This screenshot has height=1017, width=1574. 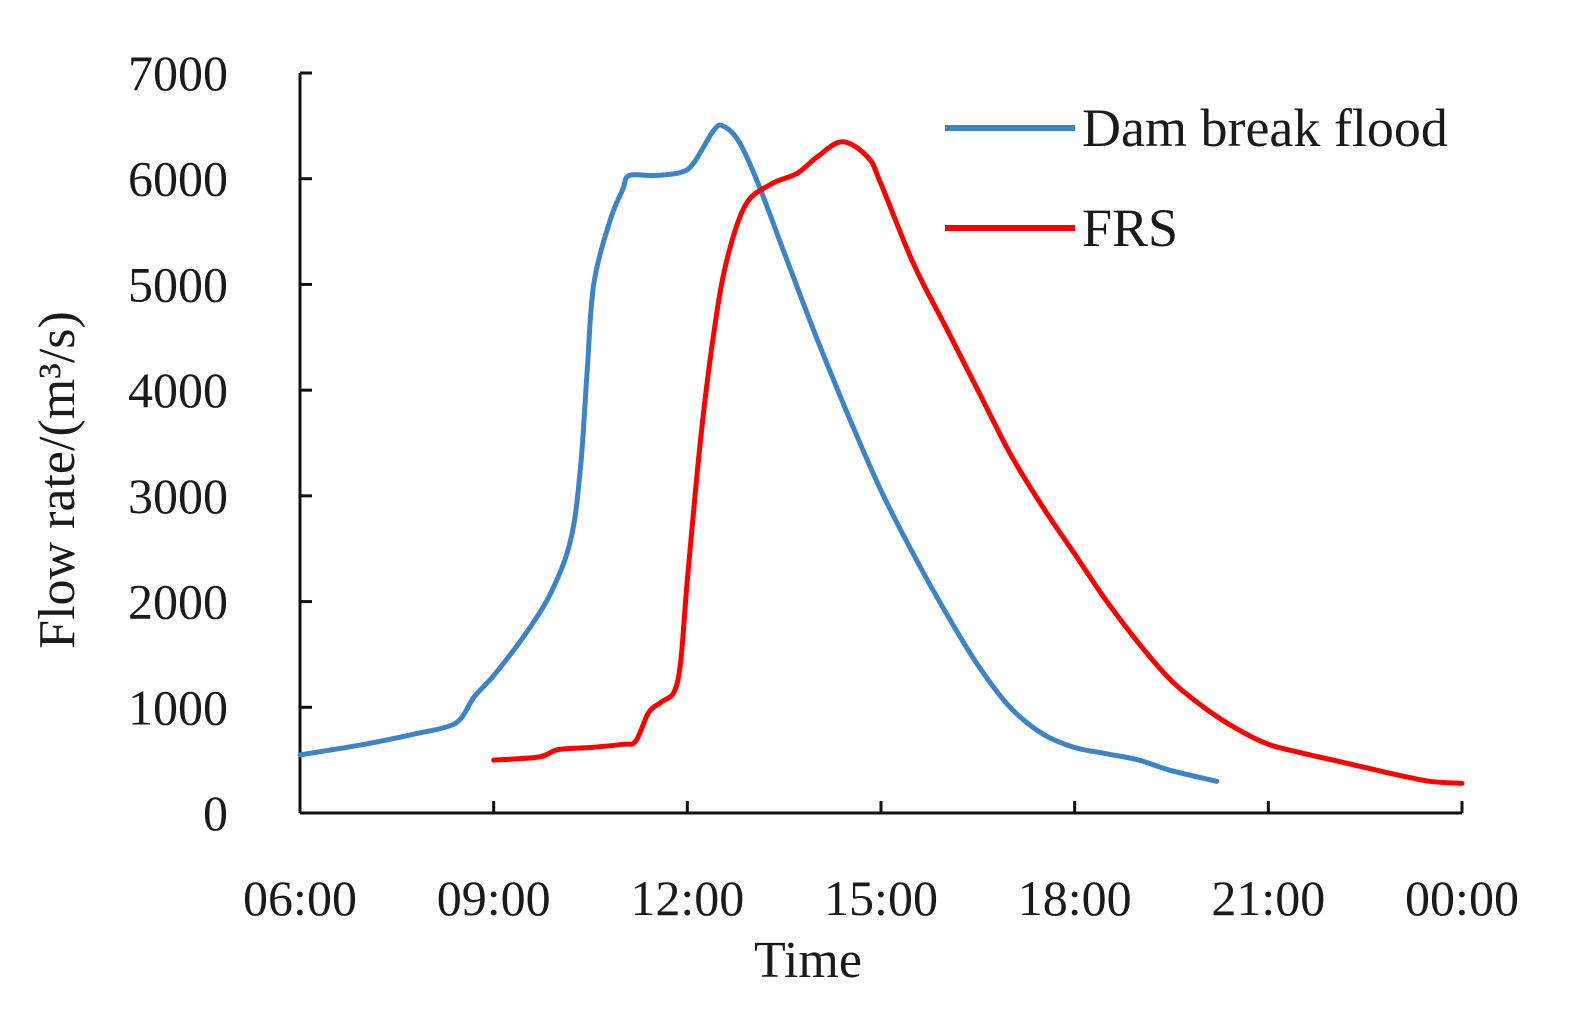 I want to click on y-tick-label: 3000, so click(x=178, y=496).